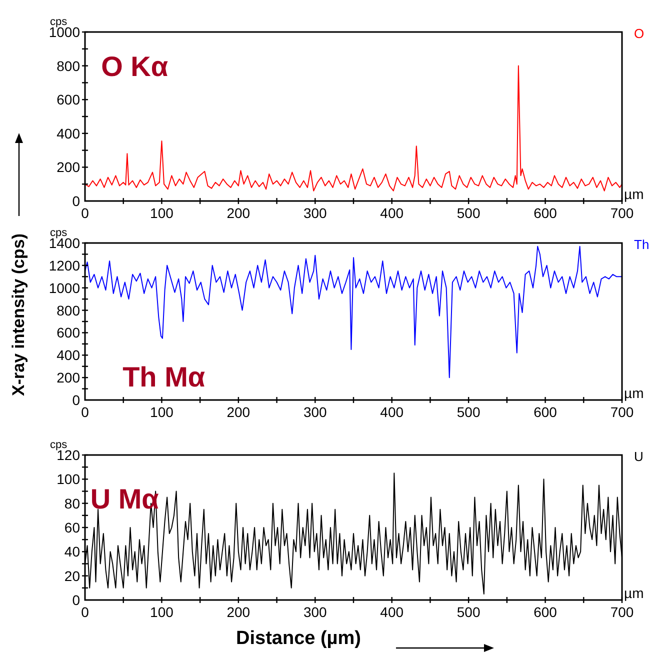 Image resolution: width=665 pixels, height=665 pixels. Describe the element at coordinates (298, 638) in the screenshot. I see `text: Distance (µm)` at that location.